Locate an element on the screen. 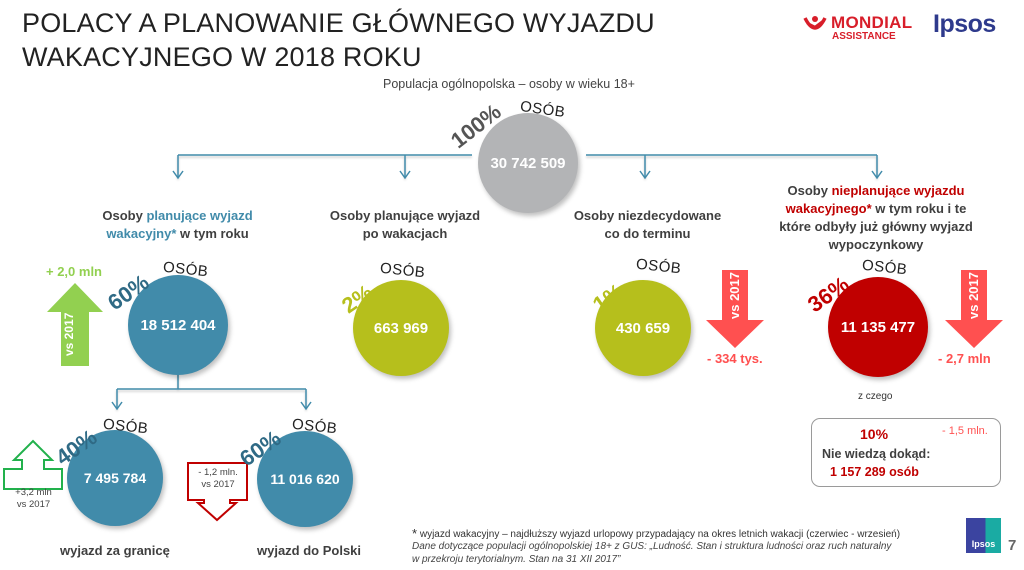 The width and height of the screenshot is (1024, 570). not-planning-change: - 2,7 mln is located at coordinates (964, 358).